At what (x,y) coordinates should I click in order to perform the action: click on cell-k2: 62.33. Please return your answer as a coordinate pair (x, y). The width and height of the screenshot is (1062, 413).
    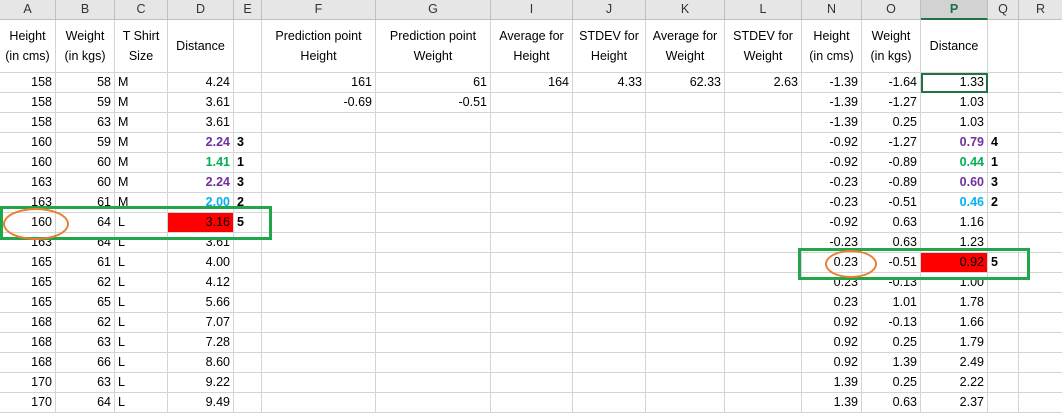
    Looking at the image, I should click on (685, 83).